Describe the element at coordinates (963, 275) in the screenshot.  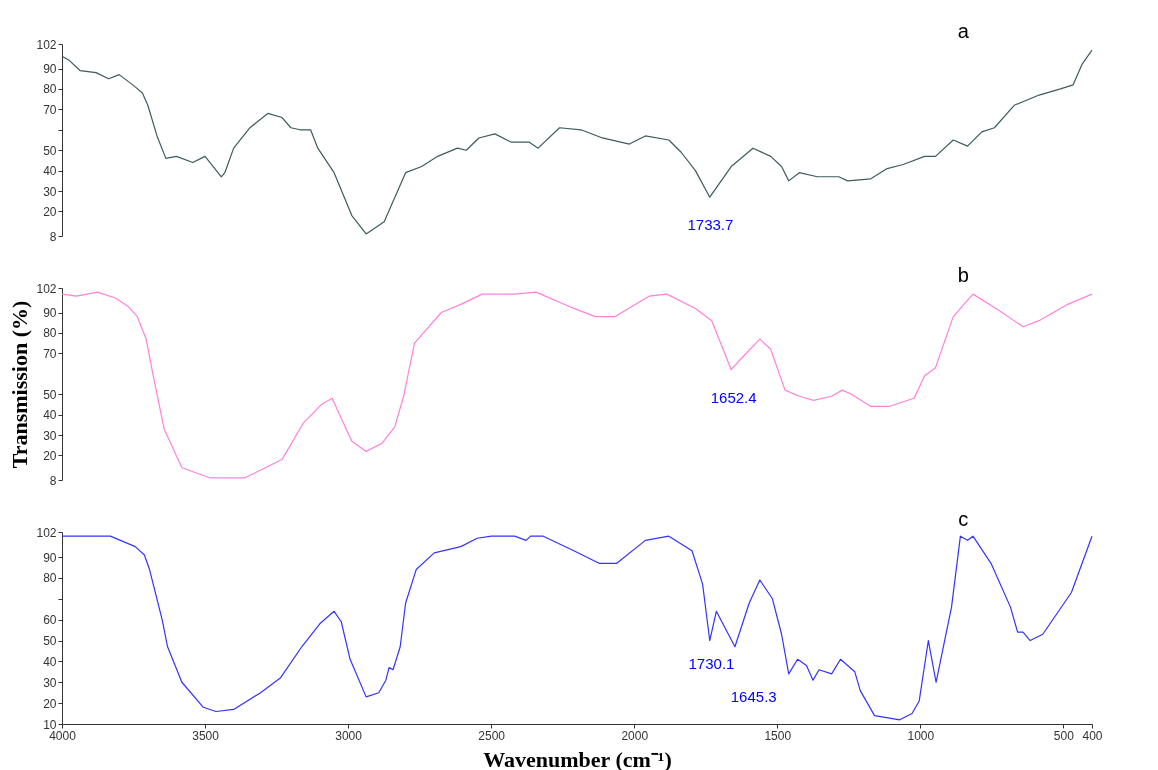
I see `series-label: b` at that location.